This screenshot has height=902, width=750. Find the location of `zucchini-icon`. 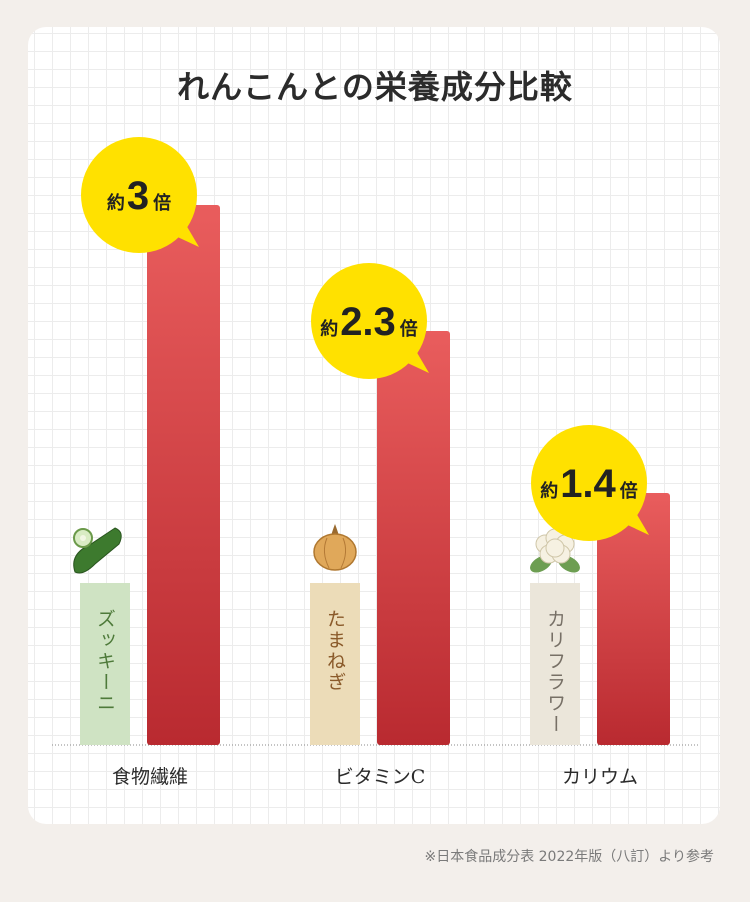

zucchini-icon is located at coordinates (97, 550).